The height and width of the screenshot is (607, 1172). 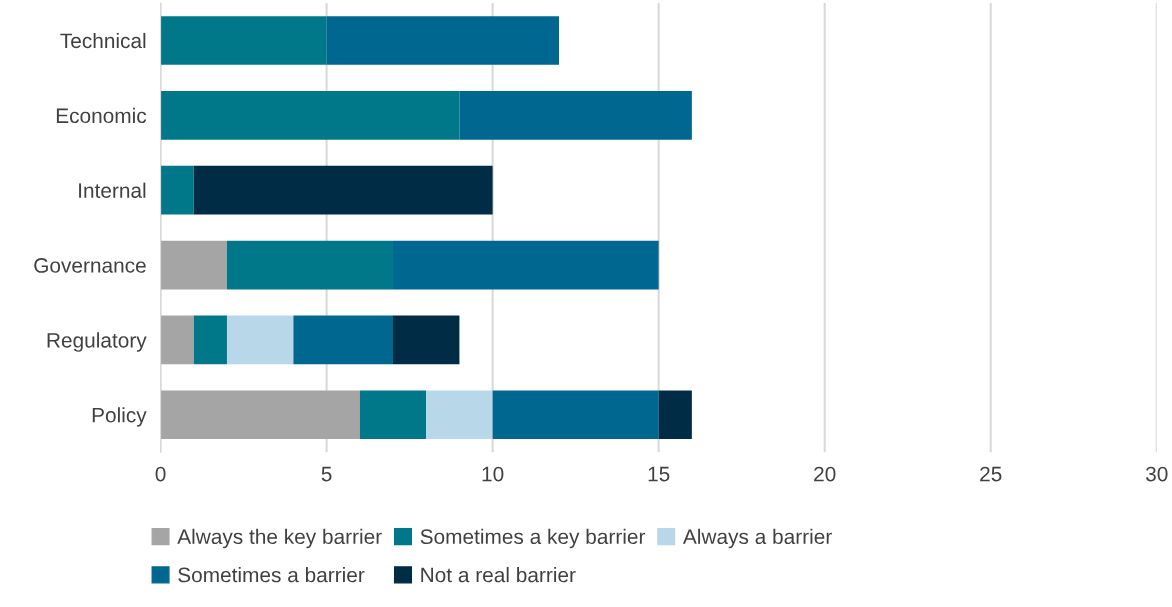 What do you see at coordinates (271, 575) in the screenshot?
I see `legend-label: Sometimes a barrier` at bounding box center [271, 575].